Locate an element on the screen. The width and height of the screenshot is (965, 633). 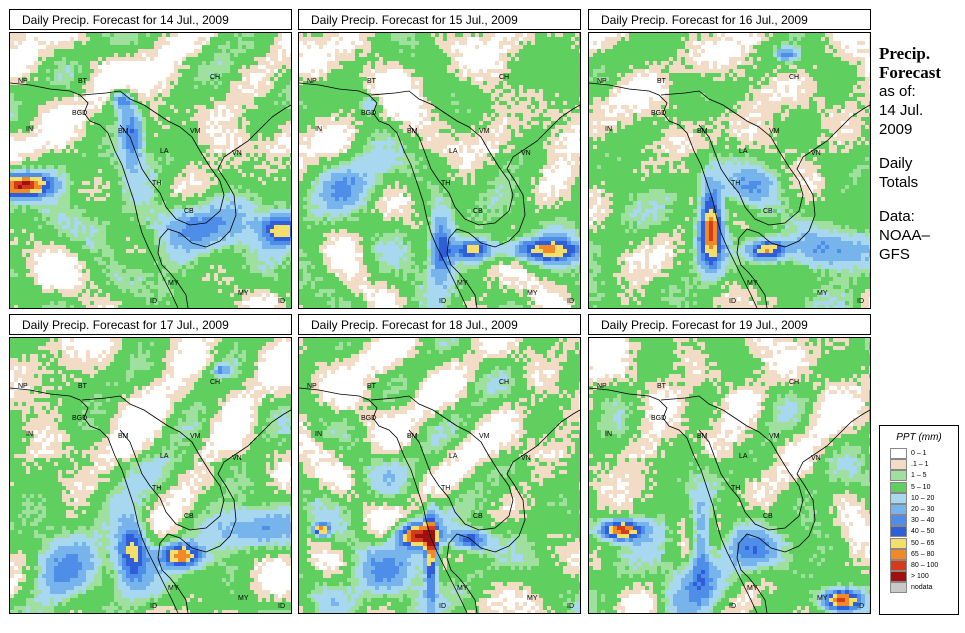
legend-label: .1 – 1 is located at coordinates (920, 464).